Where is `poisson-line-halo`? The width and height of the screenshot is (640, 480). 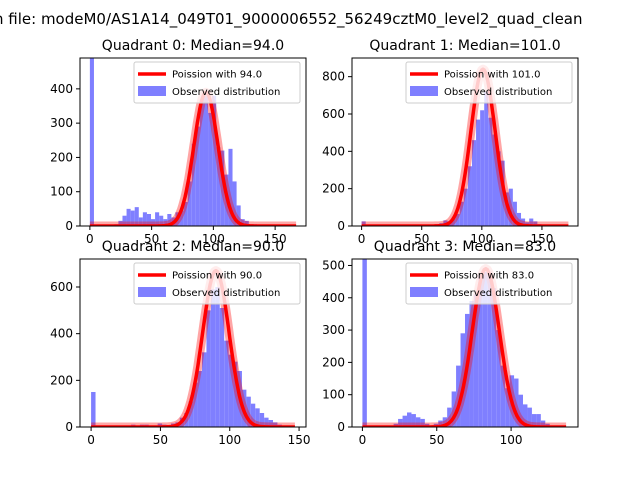
poisson-line-halo is located at coordinates (193, 156).